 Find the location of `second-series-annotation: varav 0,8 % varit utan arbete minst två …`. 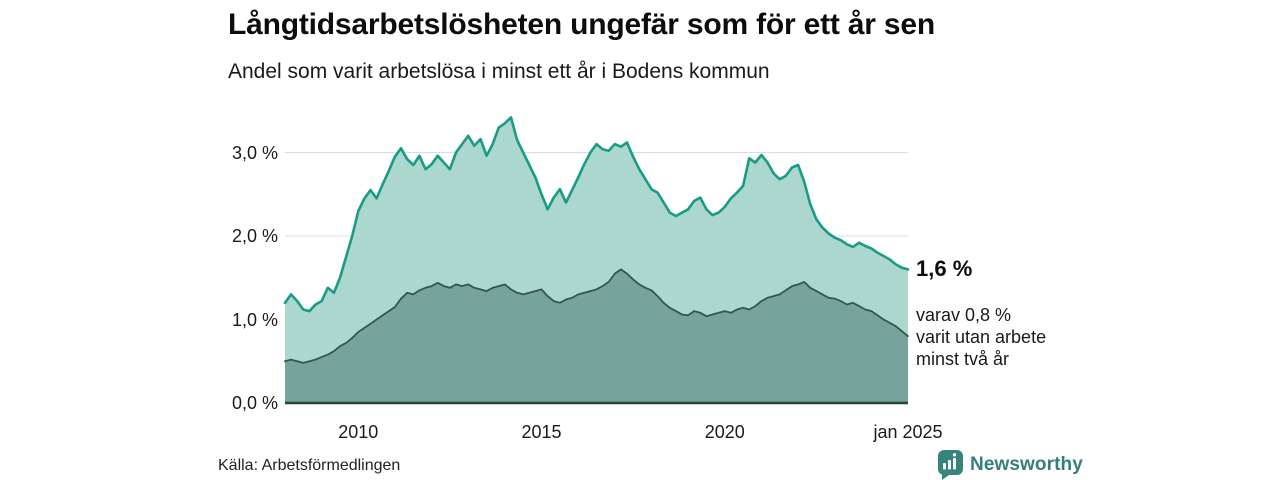

second-series-annotation: varav 0,8 % varit utan arbete minst två … is located at coordinates (996, 337).